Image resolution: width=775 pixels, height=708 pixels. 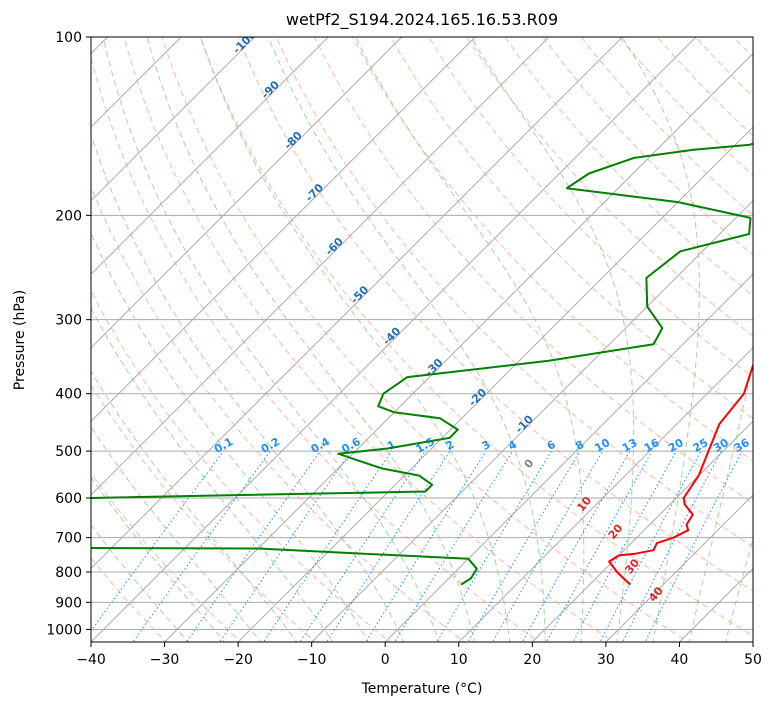 I want to click on x-tick-label: 20, so click(x=532, y=660).